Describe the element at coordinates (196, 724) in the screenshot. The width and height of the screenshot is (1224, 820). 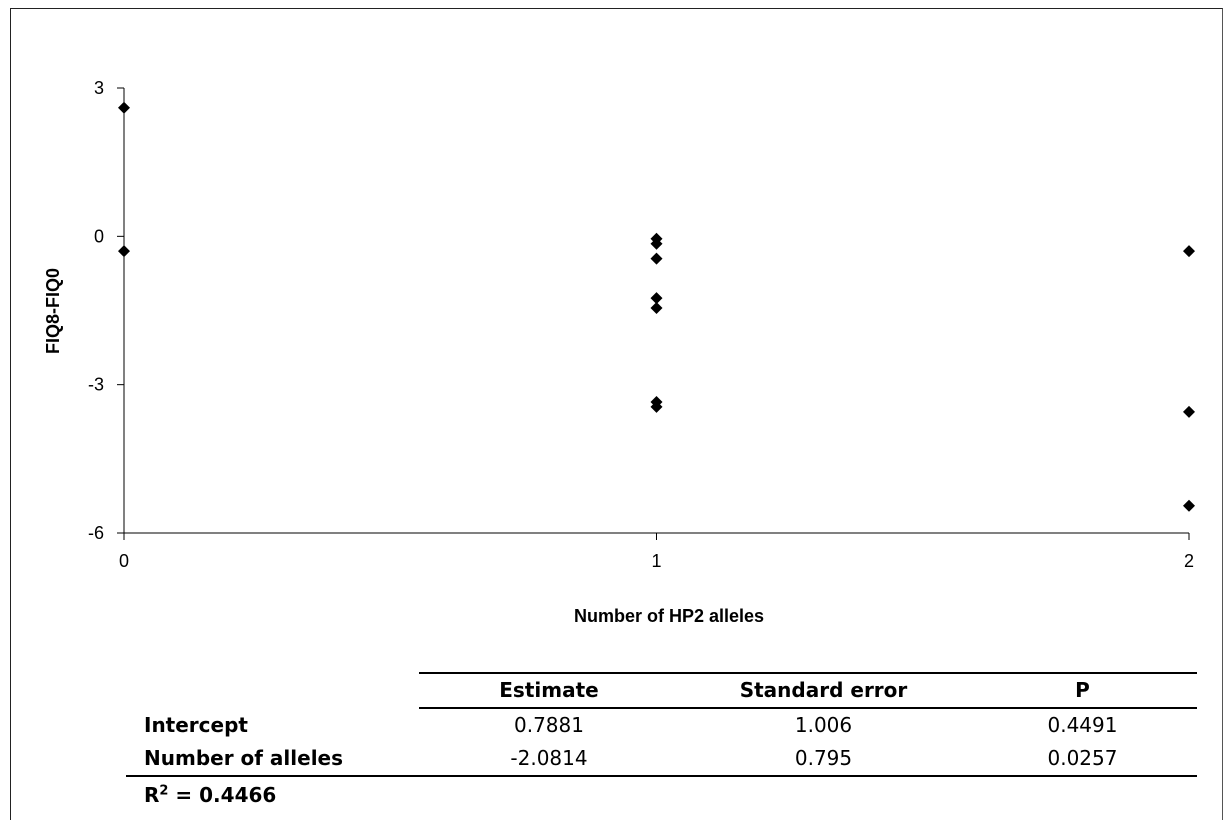
I see `row-label-intercept: Intercept` at that location.